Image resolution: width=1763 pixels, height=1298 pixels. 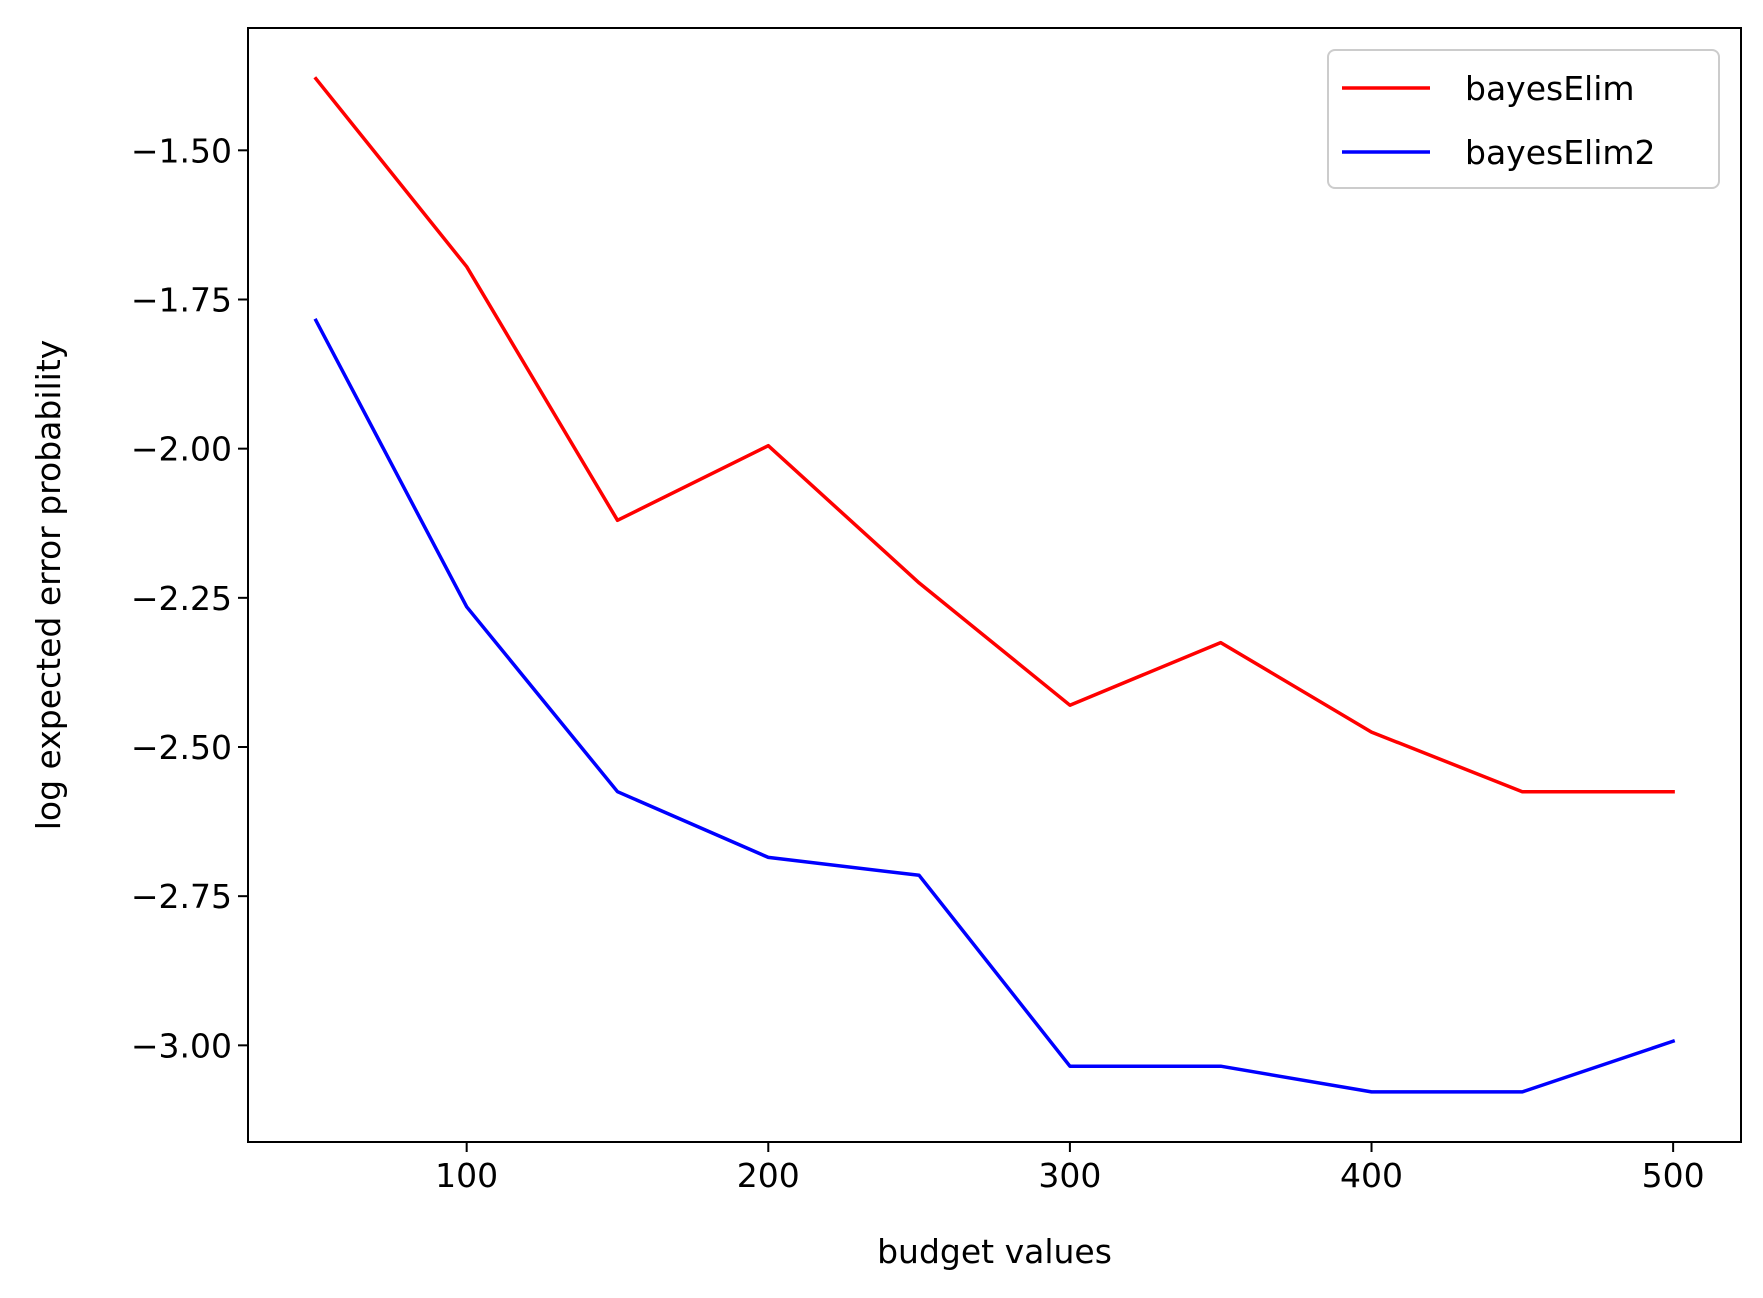 What do you see at coordinates (1560, 152) in the screenshot?
I see `legend-label-bayesElim2: bayesElim2` at bounding box center [1560, 152].